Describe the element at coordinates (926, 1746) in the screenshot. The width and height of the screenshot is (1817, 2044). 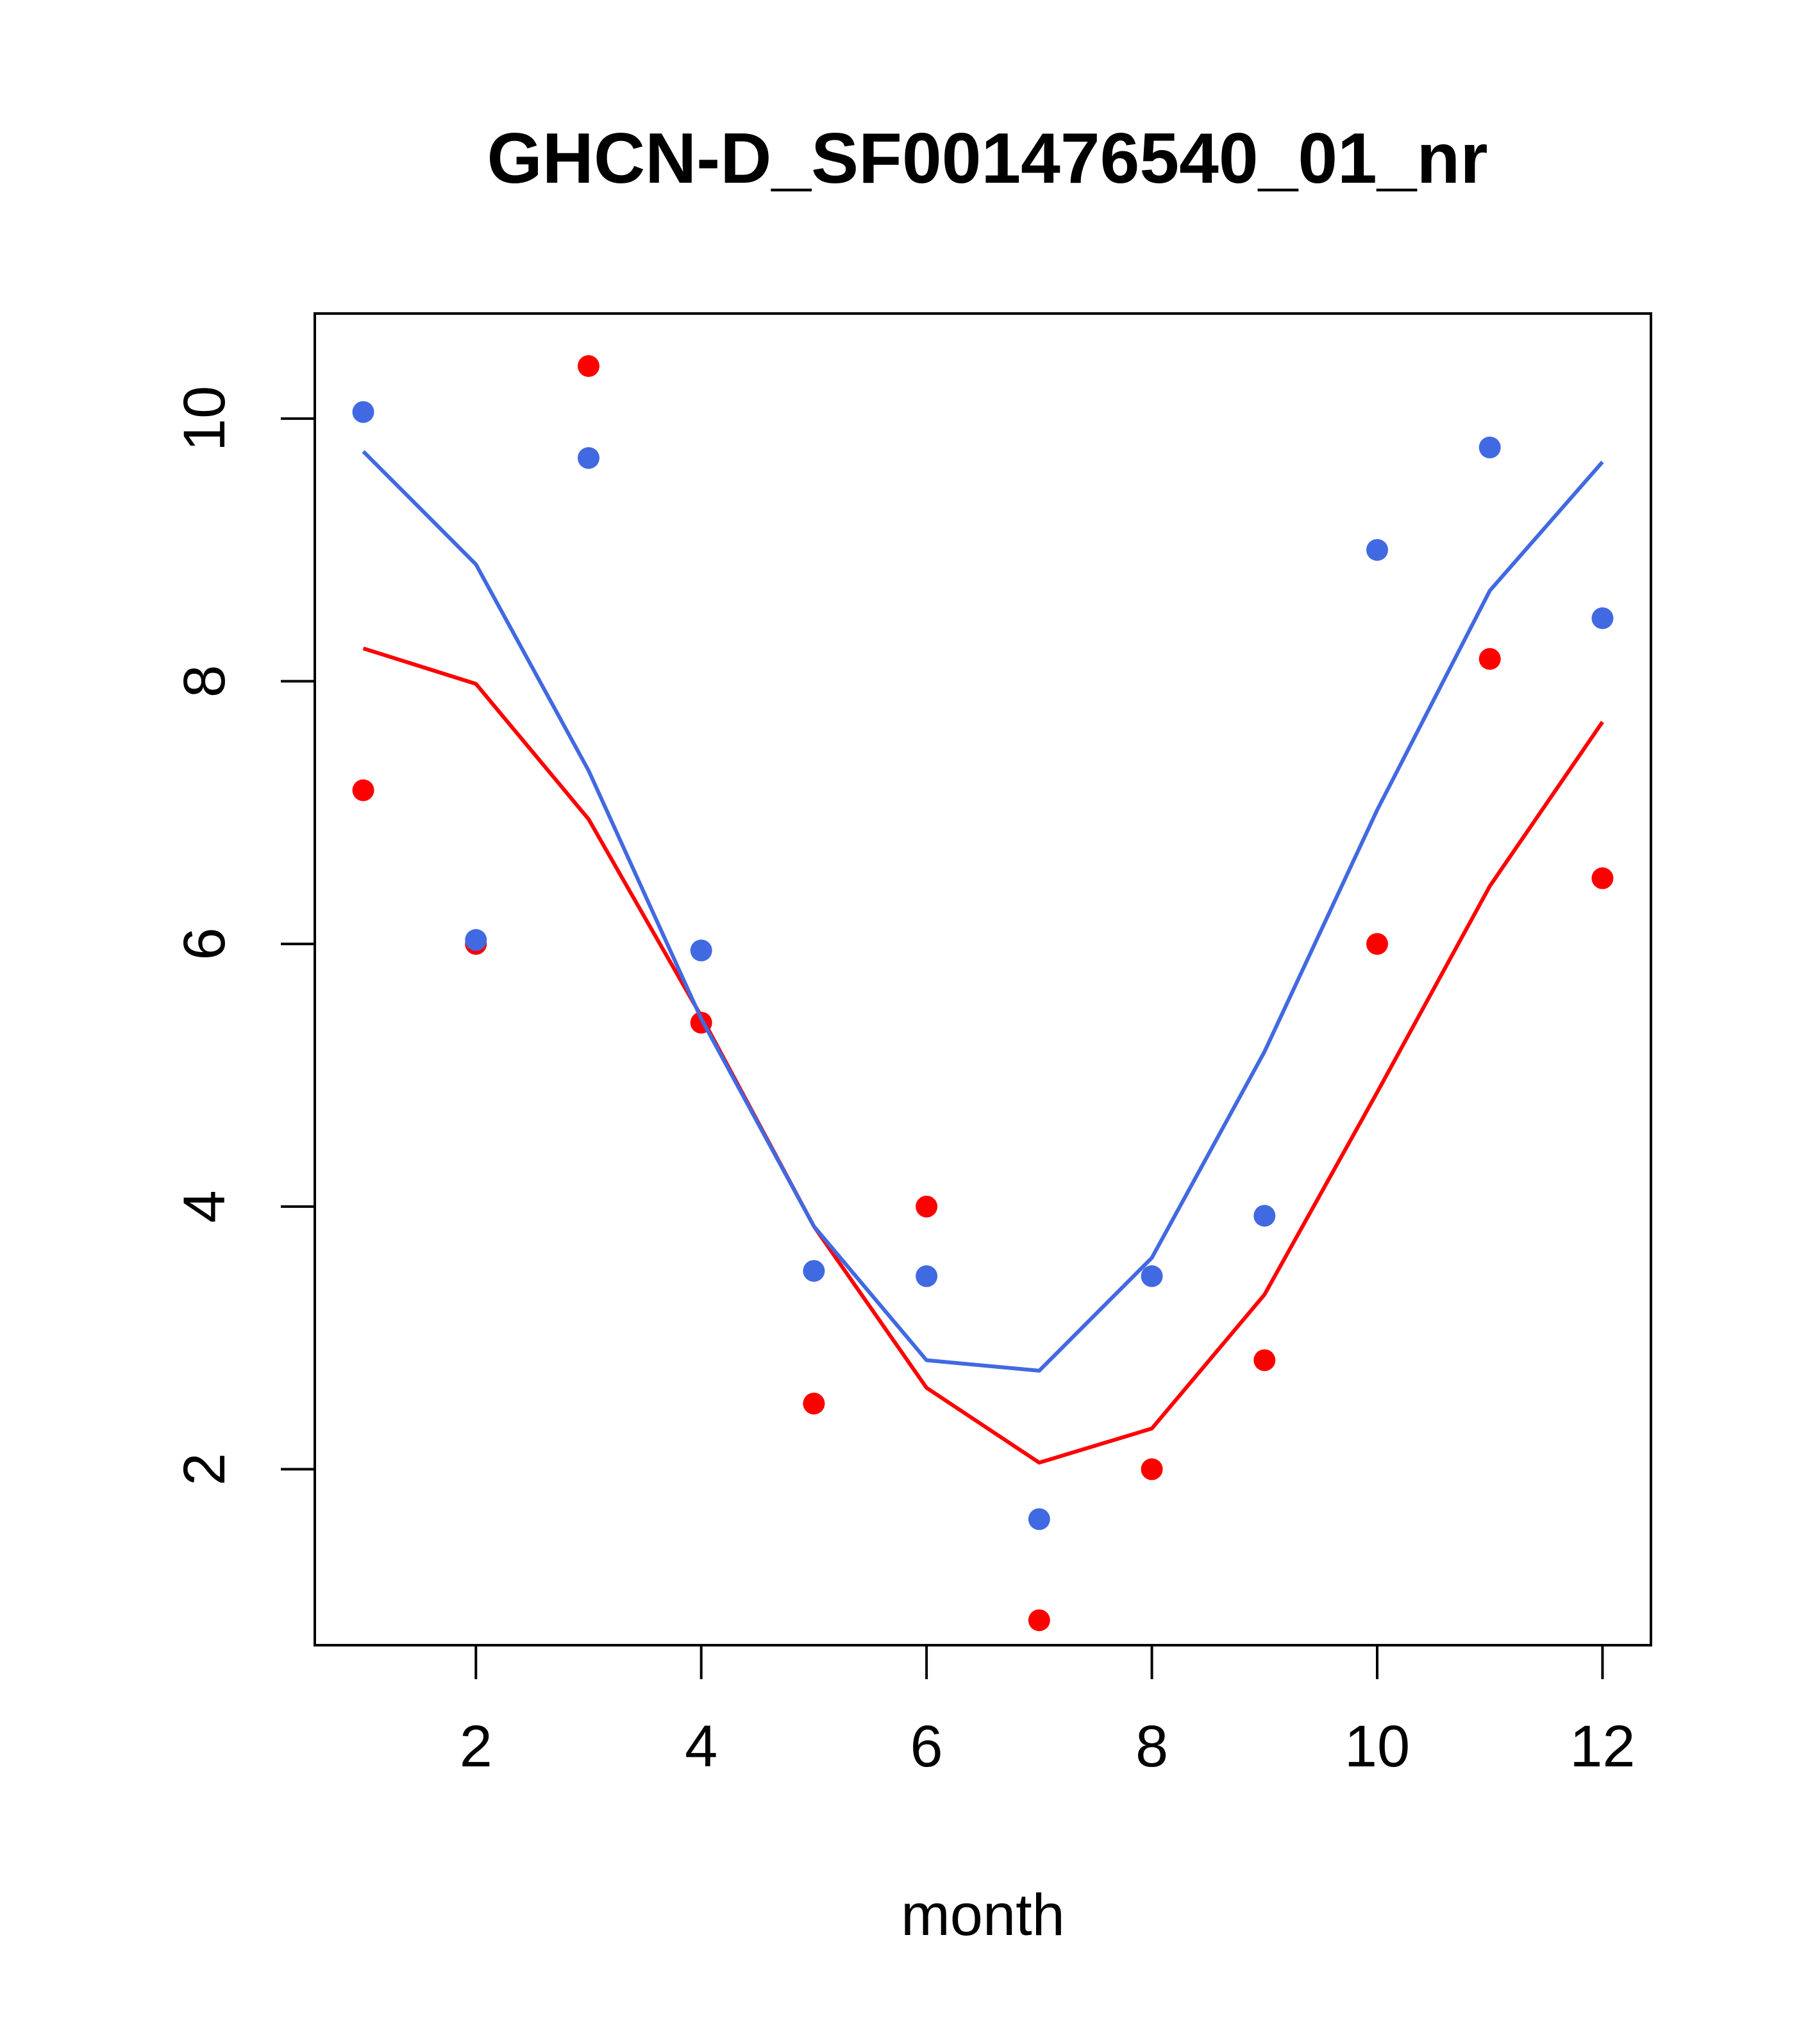
I see `x-tick-label: 6` at that location.